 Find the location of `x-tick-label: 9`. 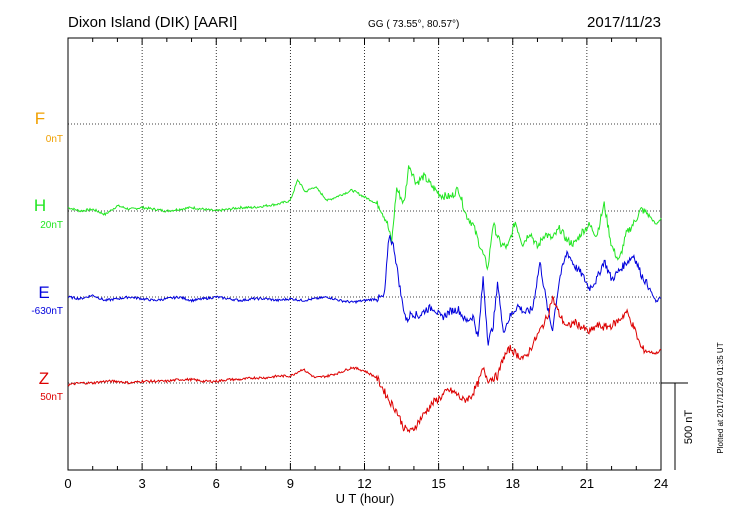

x-tick-label: 9 is located at coordinates (290, 483).